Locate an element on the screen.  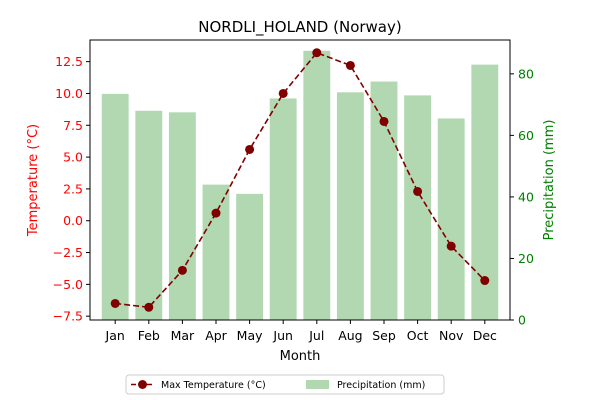
left-y-axis: −7.5 −5.0 −2.5 0.0 2.5 5.0 7.5 10.0 12.5 is located at coordinates (71, 189).